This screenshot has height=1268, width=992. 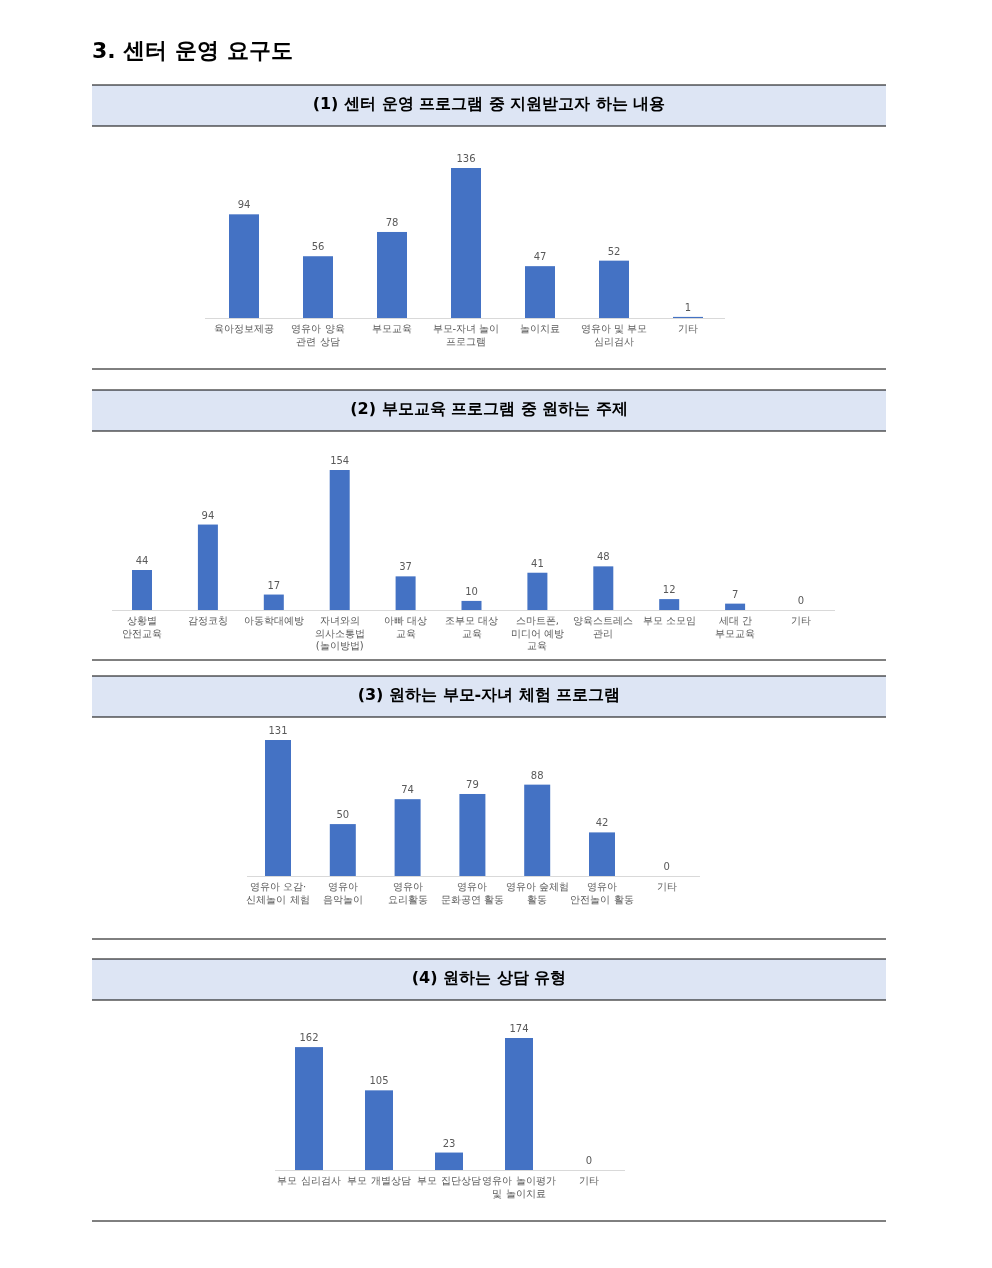 What do you see at coordinates (340, 460) in the screenshot?
I see `data-label: 154` at bounding box center [340, 460].